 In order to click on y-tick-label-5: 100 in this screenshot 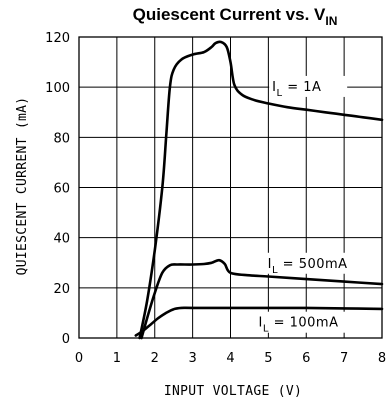, I will do `click(57, 88)`.